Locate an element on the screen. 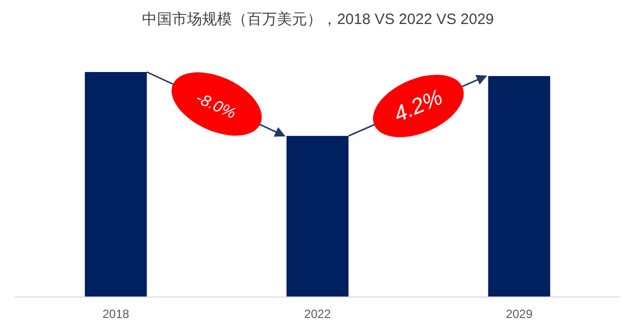 The image size is (636, 332). x-tick-label: 2022 is located at coordinates (318, 314).